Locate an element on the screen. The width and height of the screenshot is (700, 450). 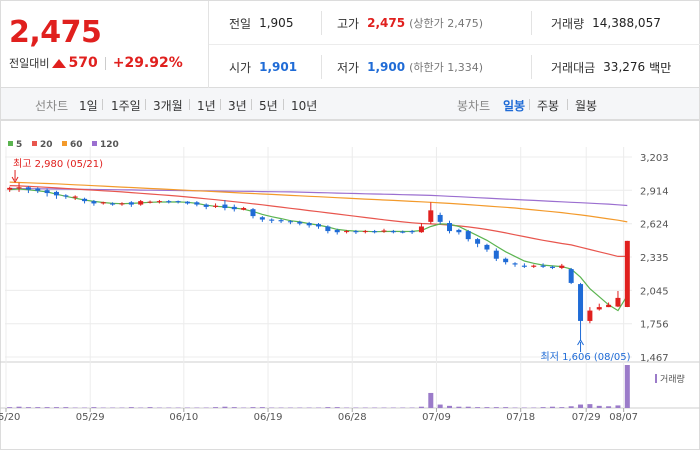
chart-toolbar: 선차트 1일 1주일 3개월 1년 3년 5년 10년 봉차트 일봉 주봉 월봉 is located at coordinates (350, 104).